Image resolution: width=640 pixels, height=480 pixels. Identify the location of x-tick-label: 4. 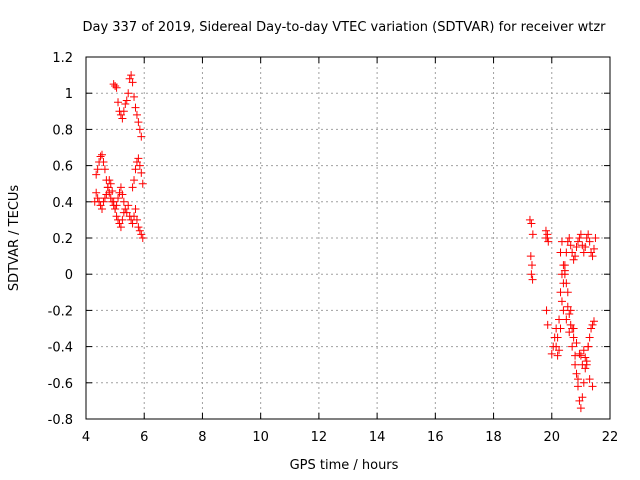
(86, 437).